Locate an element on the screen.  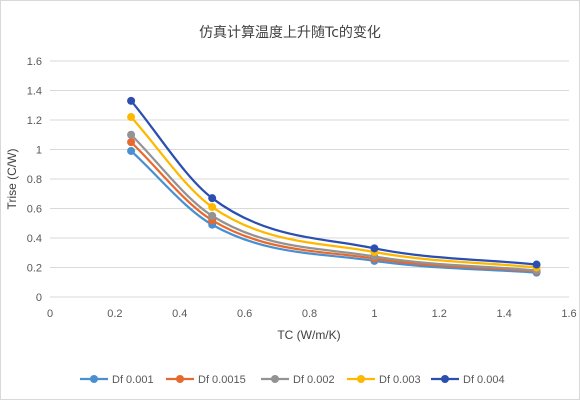
x-tick-label: 0.4 is located at coordinates (179, 314).